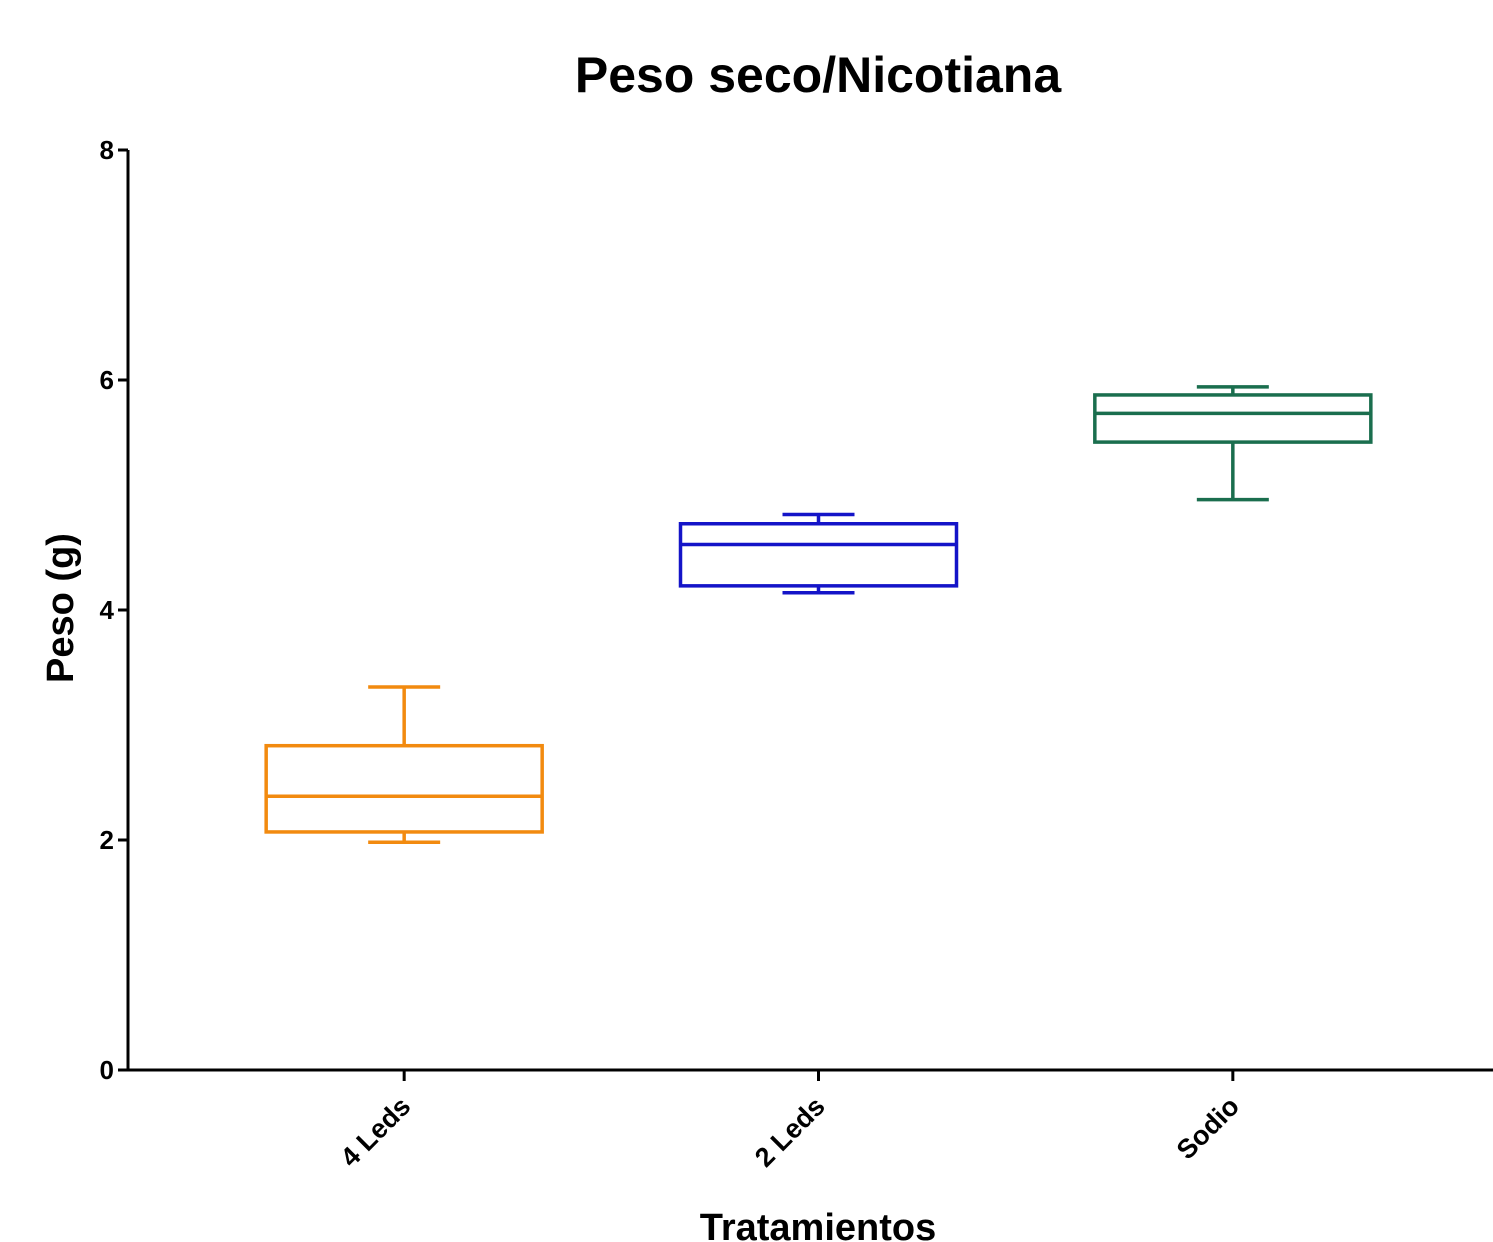  Describe the element at coordinates (790, 1132) in the screenshot. I see `x-tick-label: 2 Leds` at that location.